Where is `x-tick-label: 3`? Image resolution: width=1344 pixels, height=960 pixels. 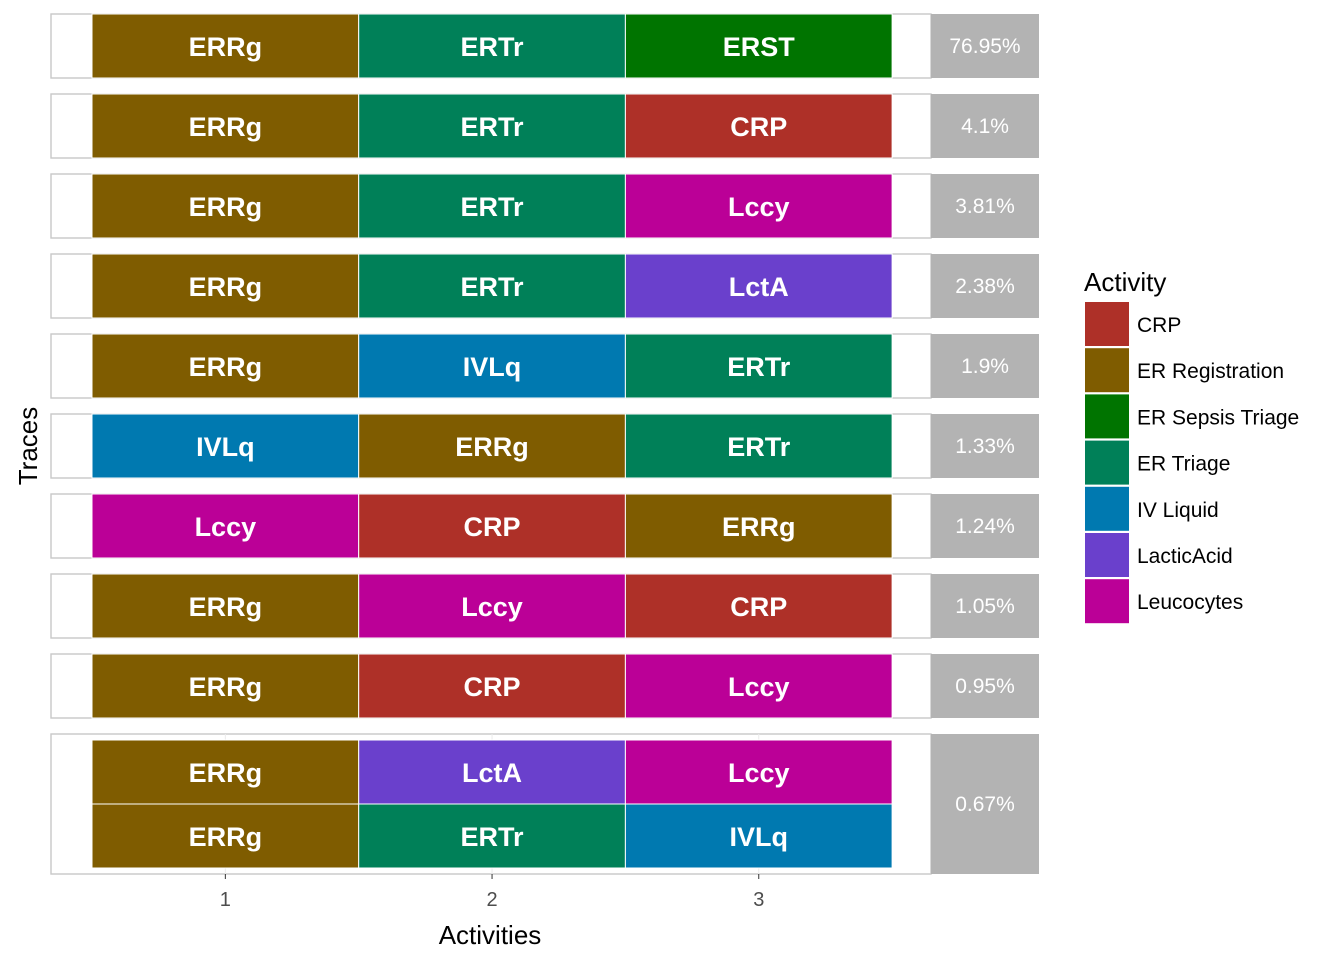 x-tick-label: 3 is located at coordinates (758, 900).